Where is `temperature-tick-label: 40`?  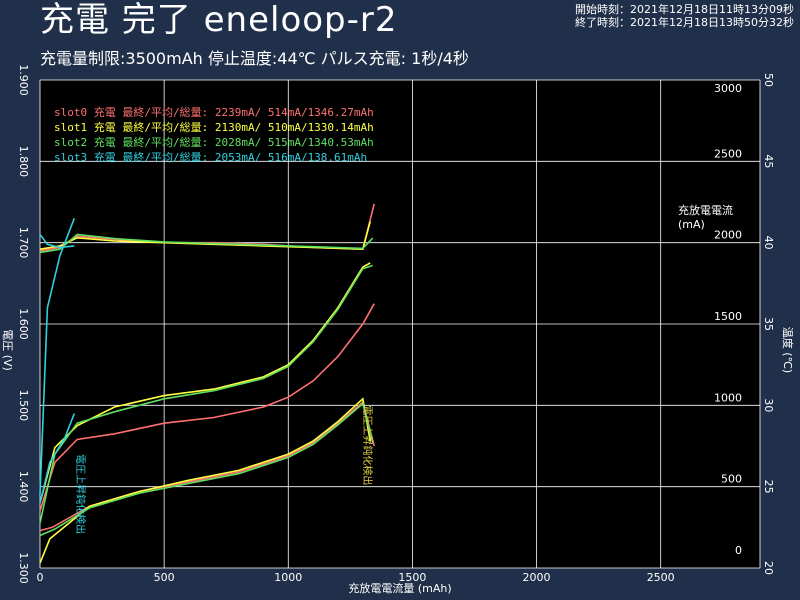
temperature-tick-label: 40 is located at coordinates (768, 243).